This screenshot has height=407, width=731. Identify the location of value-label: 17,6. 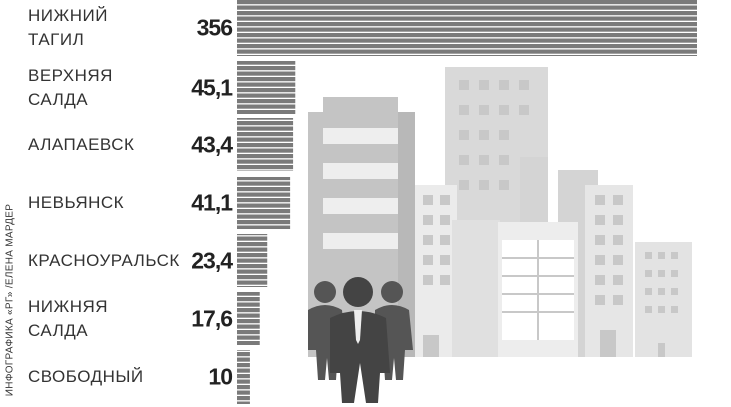
(212, 318).